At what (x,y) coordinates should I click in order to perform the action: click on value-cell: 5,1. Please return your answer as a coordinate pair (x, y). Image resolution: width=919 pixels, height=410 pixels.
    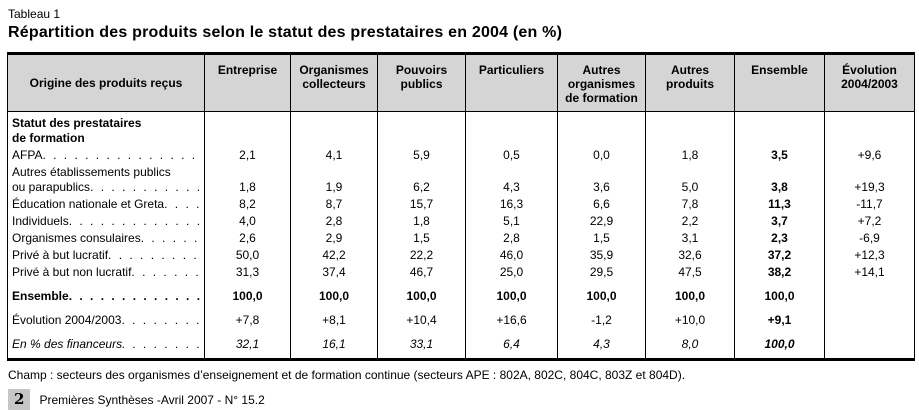
    Looking at the image, I should click on (511, 221).